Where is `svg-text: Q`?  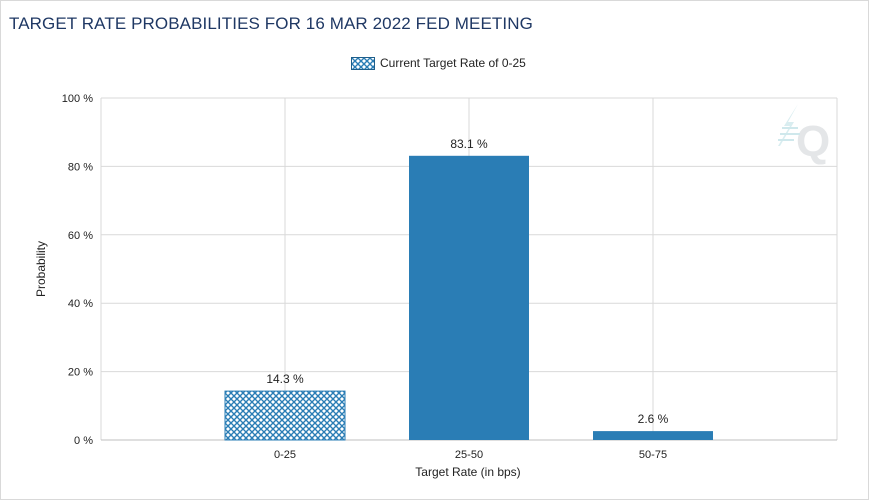 svg-text: Q is located at coordinates (813, 141).